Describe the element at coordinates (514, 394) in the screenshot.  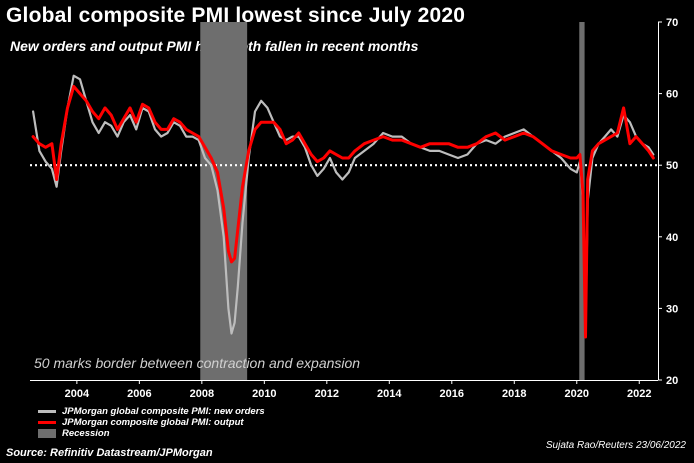
I see `x-tick-label-2018: 2018` at that location.